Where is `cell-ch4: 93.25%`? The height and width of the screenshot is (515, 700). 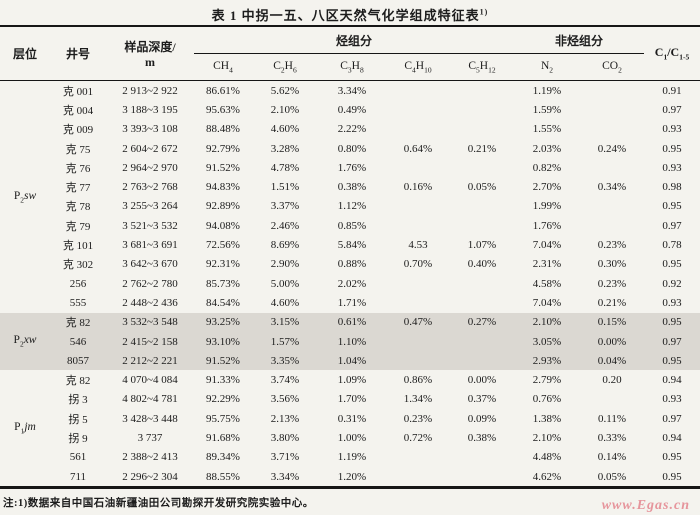 cell-ch4: 93.25% is located at coordinates (223, 322).